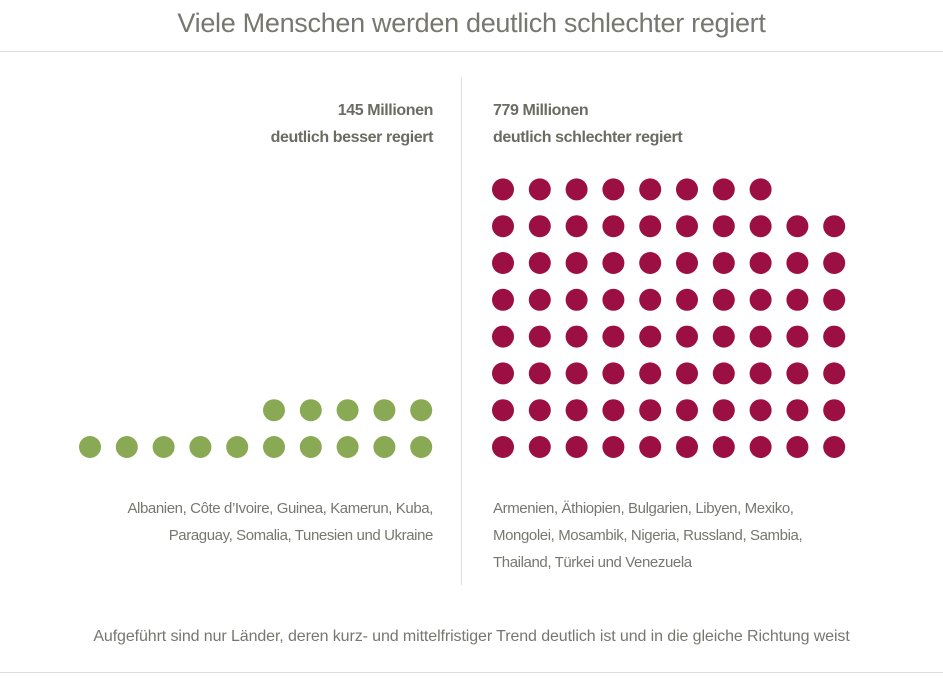  I want to click on better-subline: deutlich besser regiert, so click(352, 137).